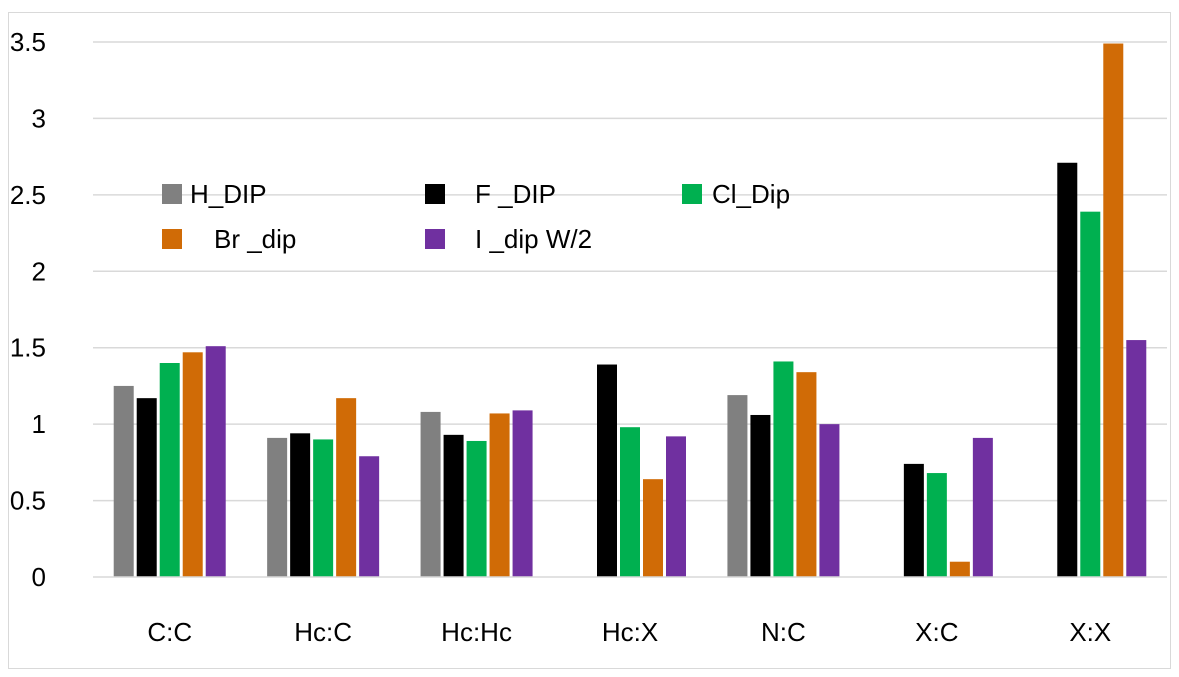 The width and height of the screenshot is (1179, 677). Describe the element at coordinates (169, 632) in the screenshot. I see `x-tick-label: C:C` at that location.